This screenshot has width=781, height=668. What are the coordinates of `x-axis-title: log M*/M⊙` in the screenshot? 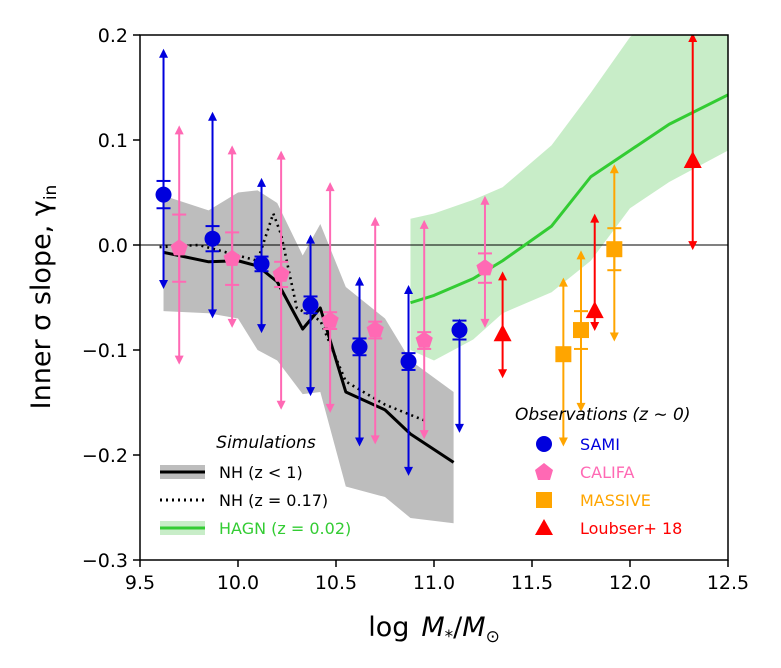 It's located at (434, 629).